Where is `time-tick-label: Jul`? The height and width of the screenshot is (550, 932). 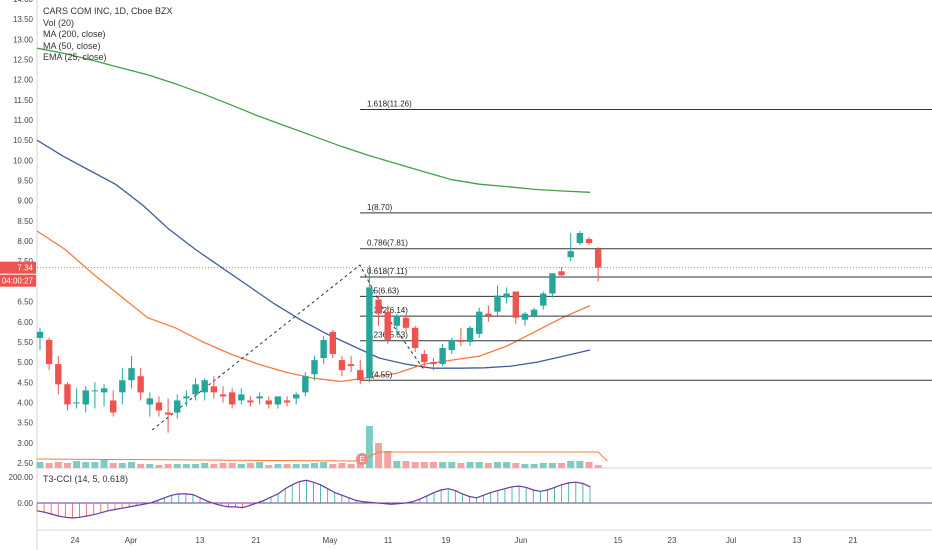 time-tick-label: Jul is located at coordinates (731, 540).